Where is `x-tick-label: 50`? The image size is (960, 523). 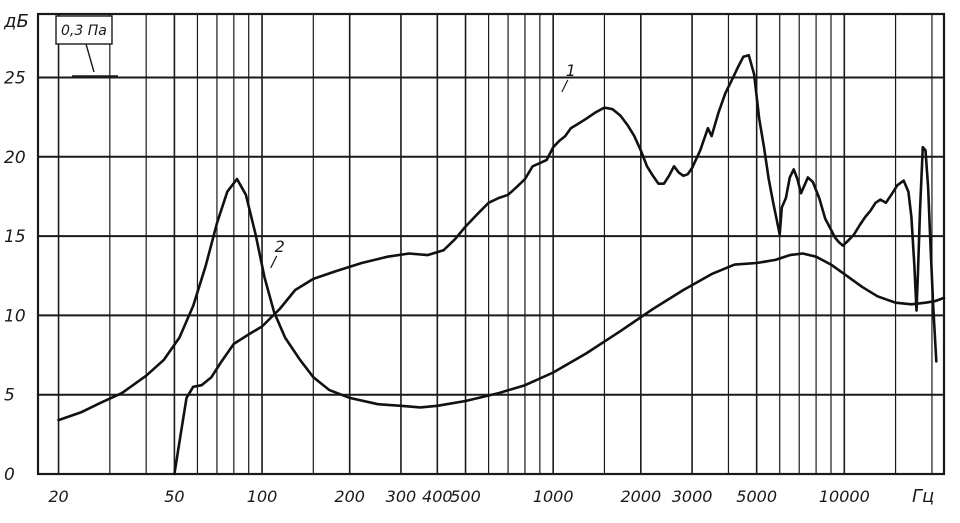 x-tick-label: 50 is located at coordinates (174, 496).